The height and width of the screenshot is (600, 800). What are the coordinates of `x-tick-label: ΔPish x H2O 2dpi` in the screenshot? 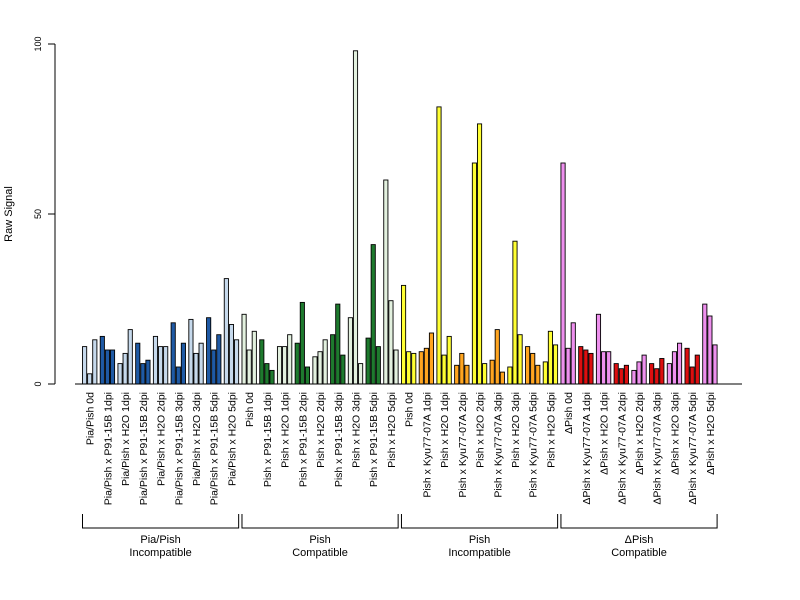 It's located at (640, 433).